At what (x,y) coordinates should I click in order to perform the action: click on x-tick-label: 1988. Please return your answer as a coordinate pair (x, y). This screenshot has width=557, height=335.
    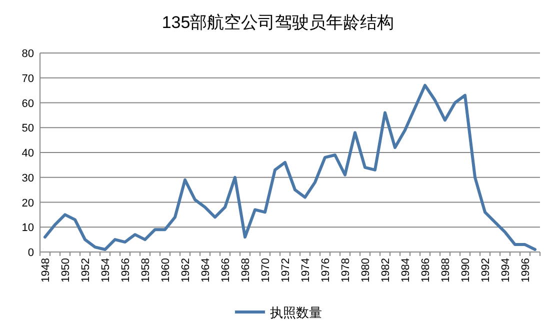
    Looking at the image, I should click on (446, 270).